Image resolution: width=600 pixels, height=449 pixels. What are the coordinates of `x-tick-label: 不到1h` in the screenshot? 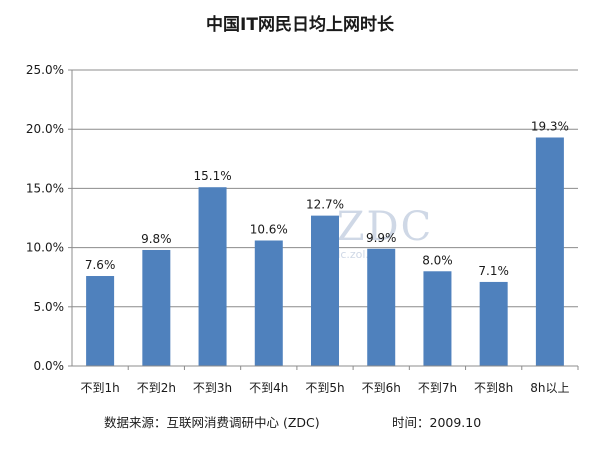 It's located at (99, 388).